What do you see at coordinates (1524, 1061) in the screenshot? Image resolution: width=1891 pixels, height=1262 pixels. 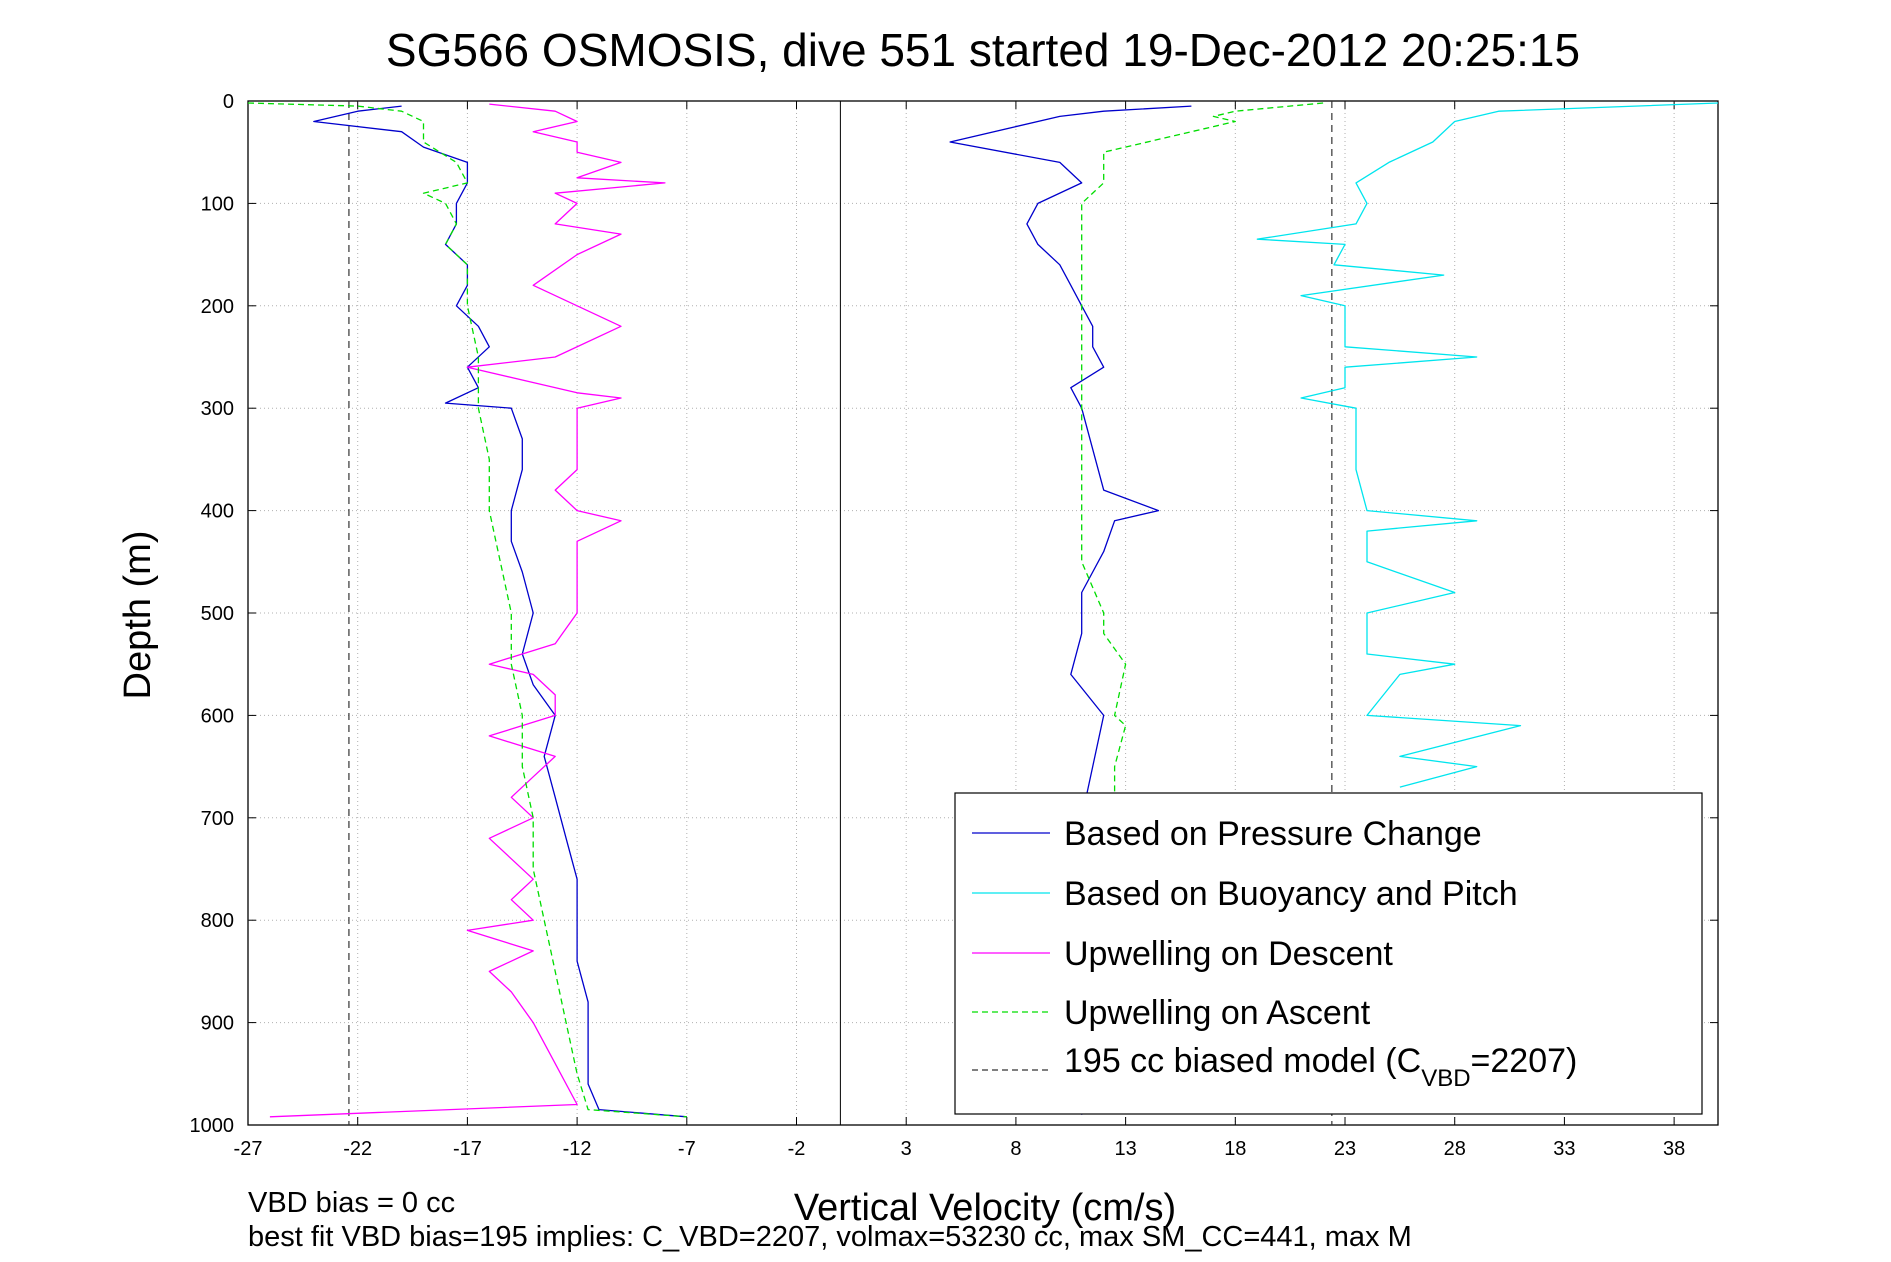 I see `legend-model-suffix: =2207)` at bounding box center [1524, 1061].